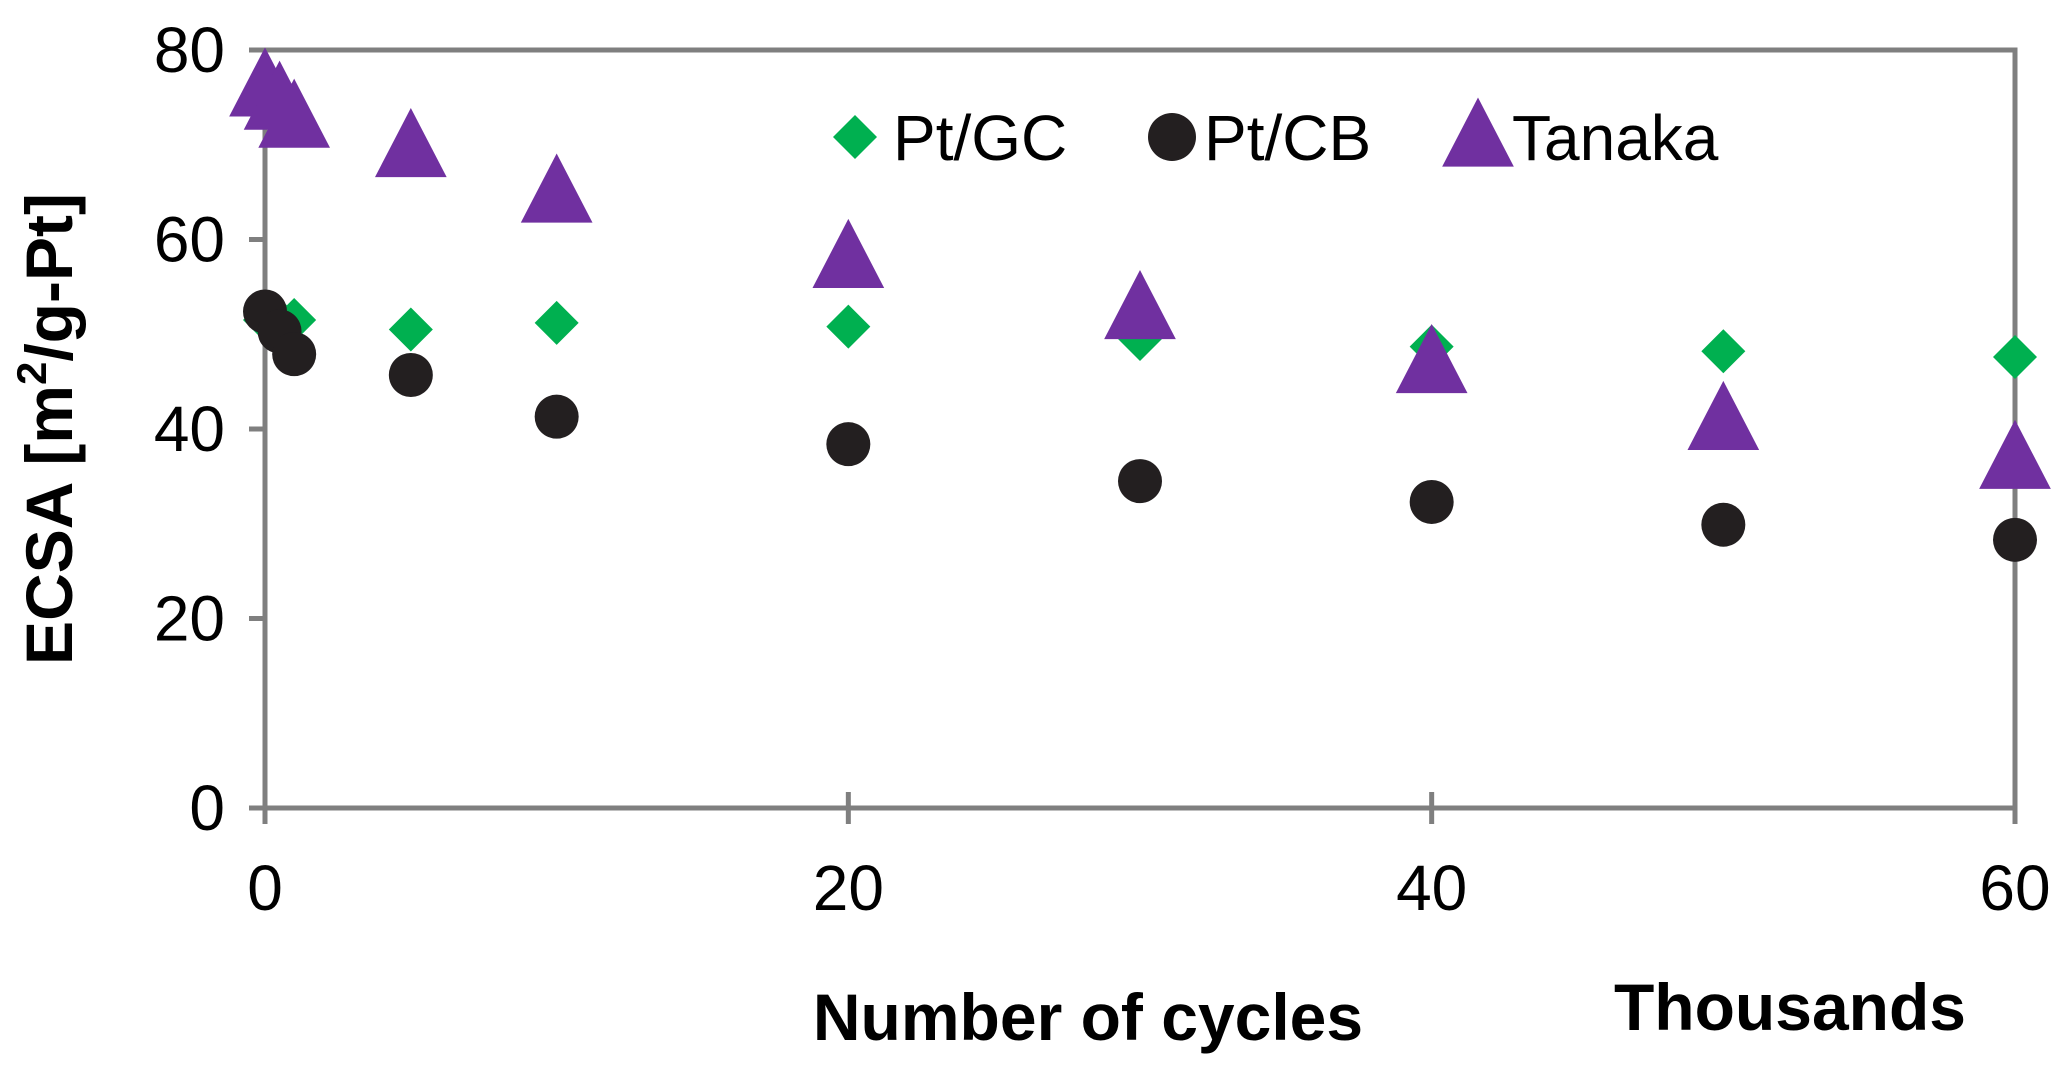 This screenshot has width=2055, height=1072. What do you see at coordinates (1287, 138) in the screenshot?
I see `legend-label-pt-cb: Pt/CB` at bounding box center [1287, 138].